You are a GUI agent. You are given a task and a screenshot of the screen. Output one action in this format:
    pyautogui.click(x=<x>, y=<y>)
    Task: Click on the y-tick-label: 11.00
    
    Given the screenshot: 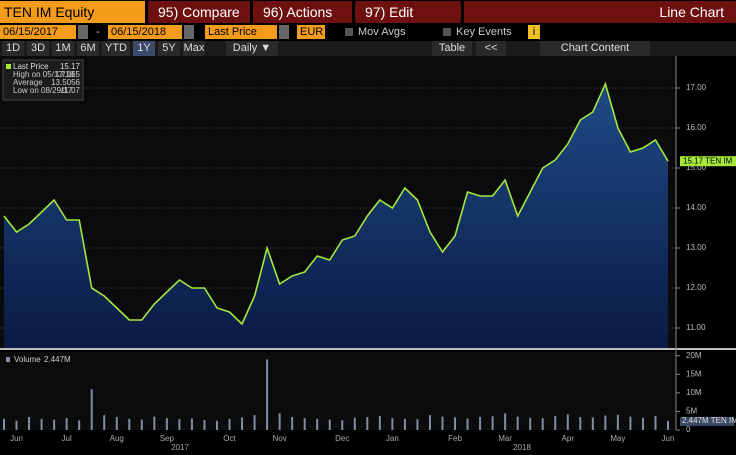 What is the action you would take?
    pyautogui.click(x=696, y=327)
    